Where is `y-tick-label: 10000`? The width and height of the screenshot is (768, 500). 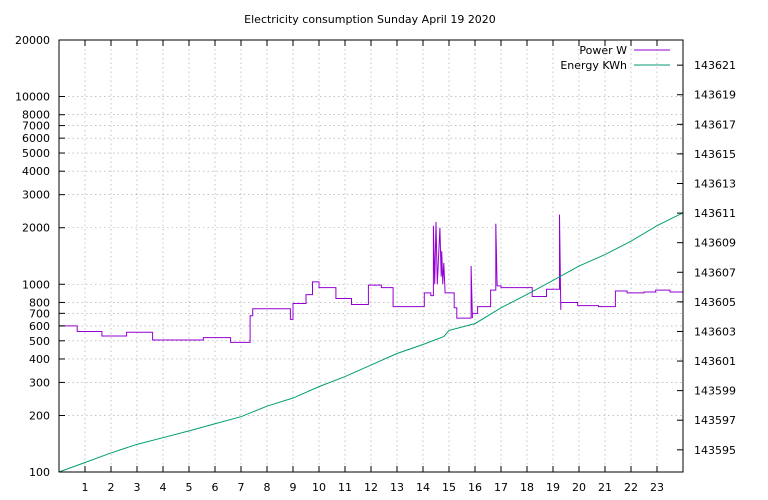
y-tick-label: 10000 is located at coordinates (32, 97).